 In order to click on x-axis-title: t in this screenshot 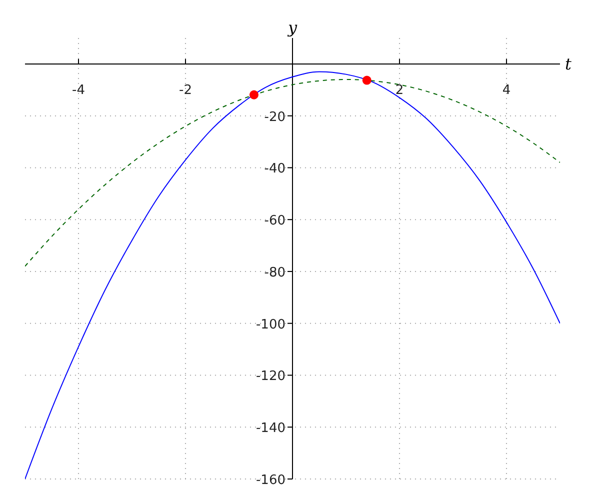, I will do `click(568, 64)`.